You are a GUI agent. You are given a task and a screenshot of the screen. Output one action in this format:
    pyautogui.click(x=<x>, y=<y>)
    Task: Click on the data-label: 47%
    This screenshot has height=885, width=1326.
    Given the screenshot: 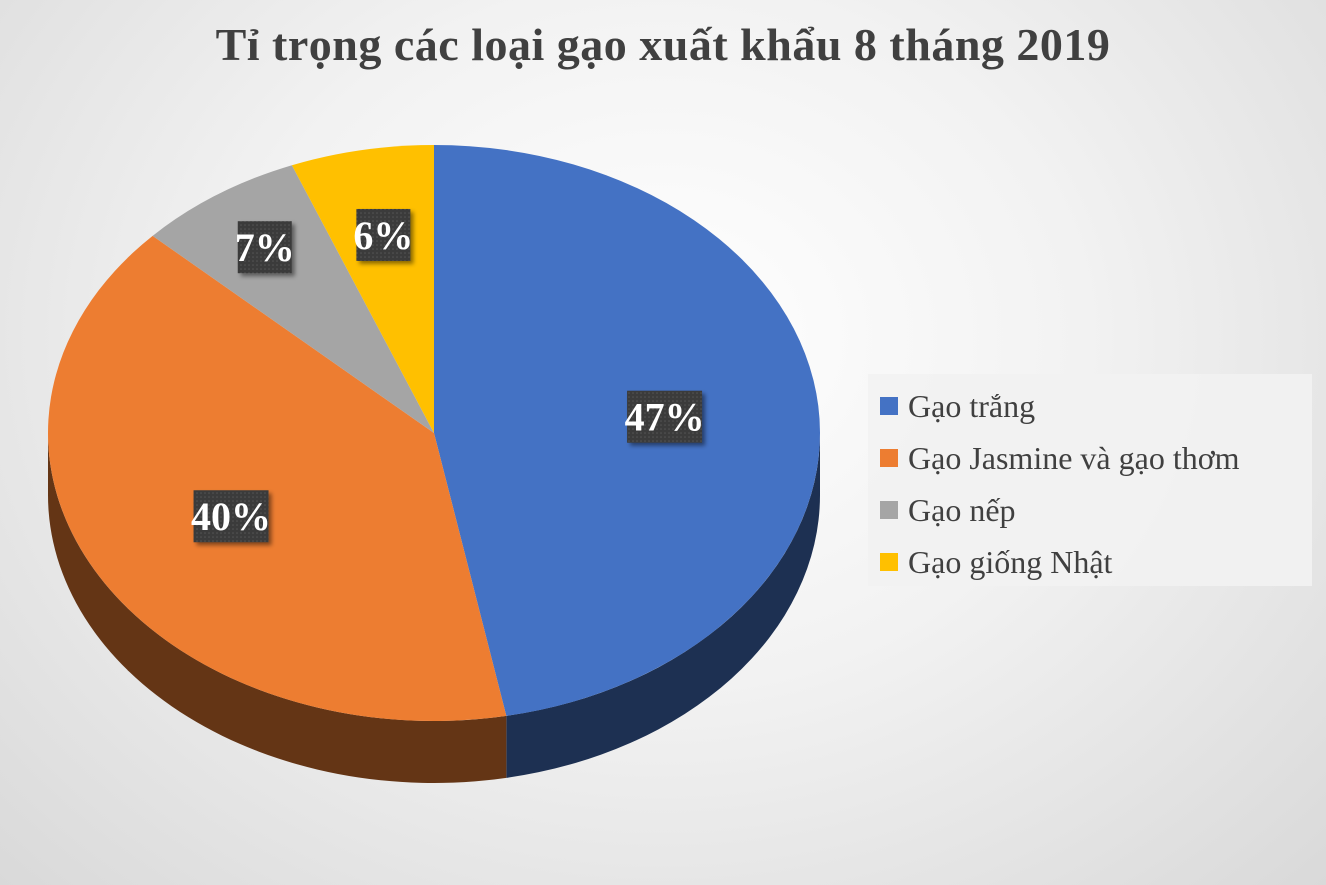 What is the action you would take?
    pyautogui.click(x=665, y=416)
    